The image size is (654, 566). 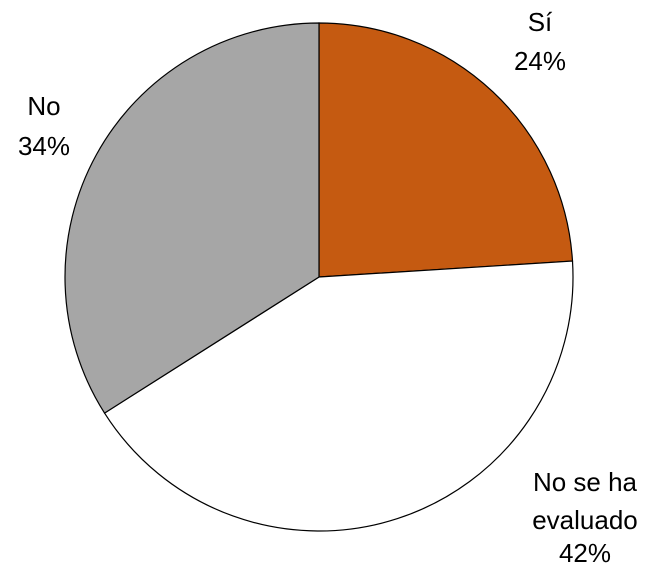 I want to click on slice-category-label: No se ha, so click(x=585, y=482).